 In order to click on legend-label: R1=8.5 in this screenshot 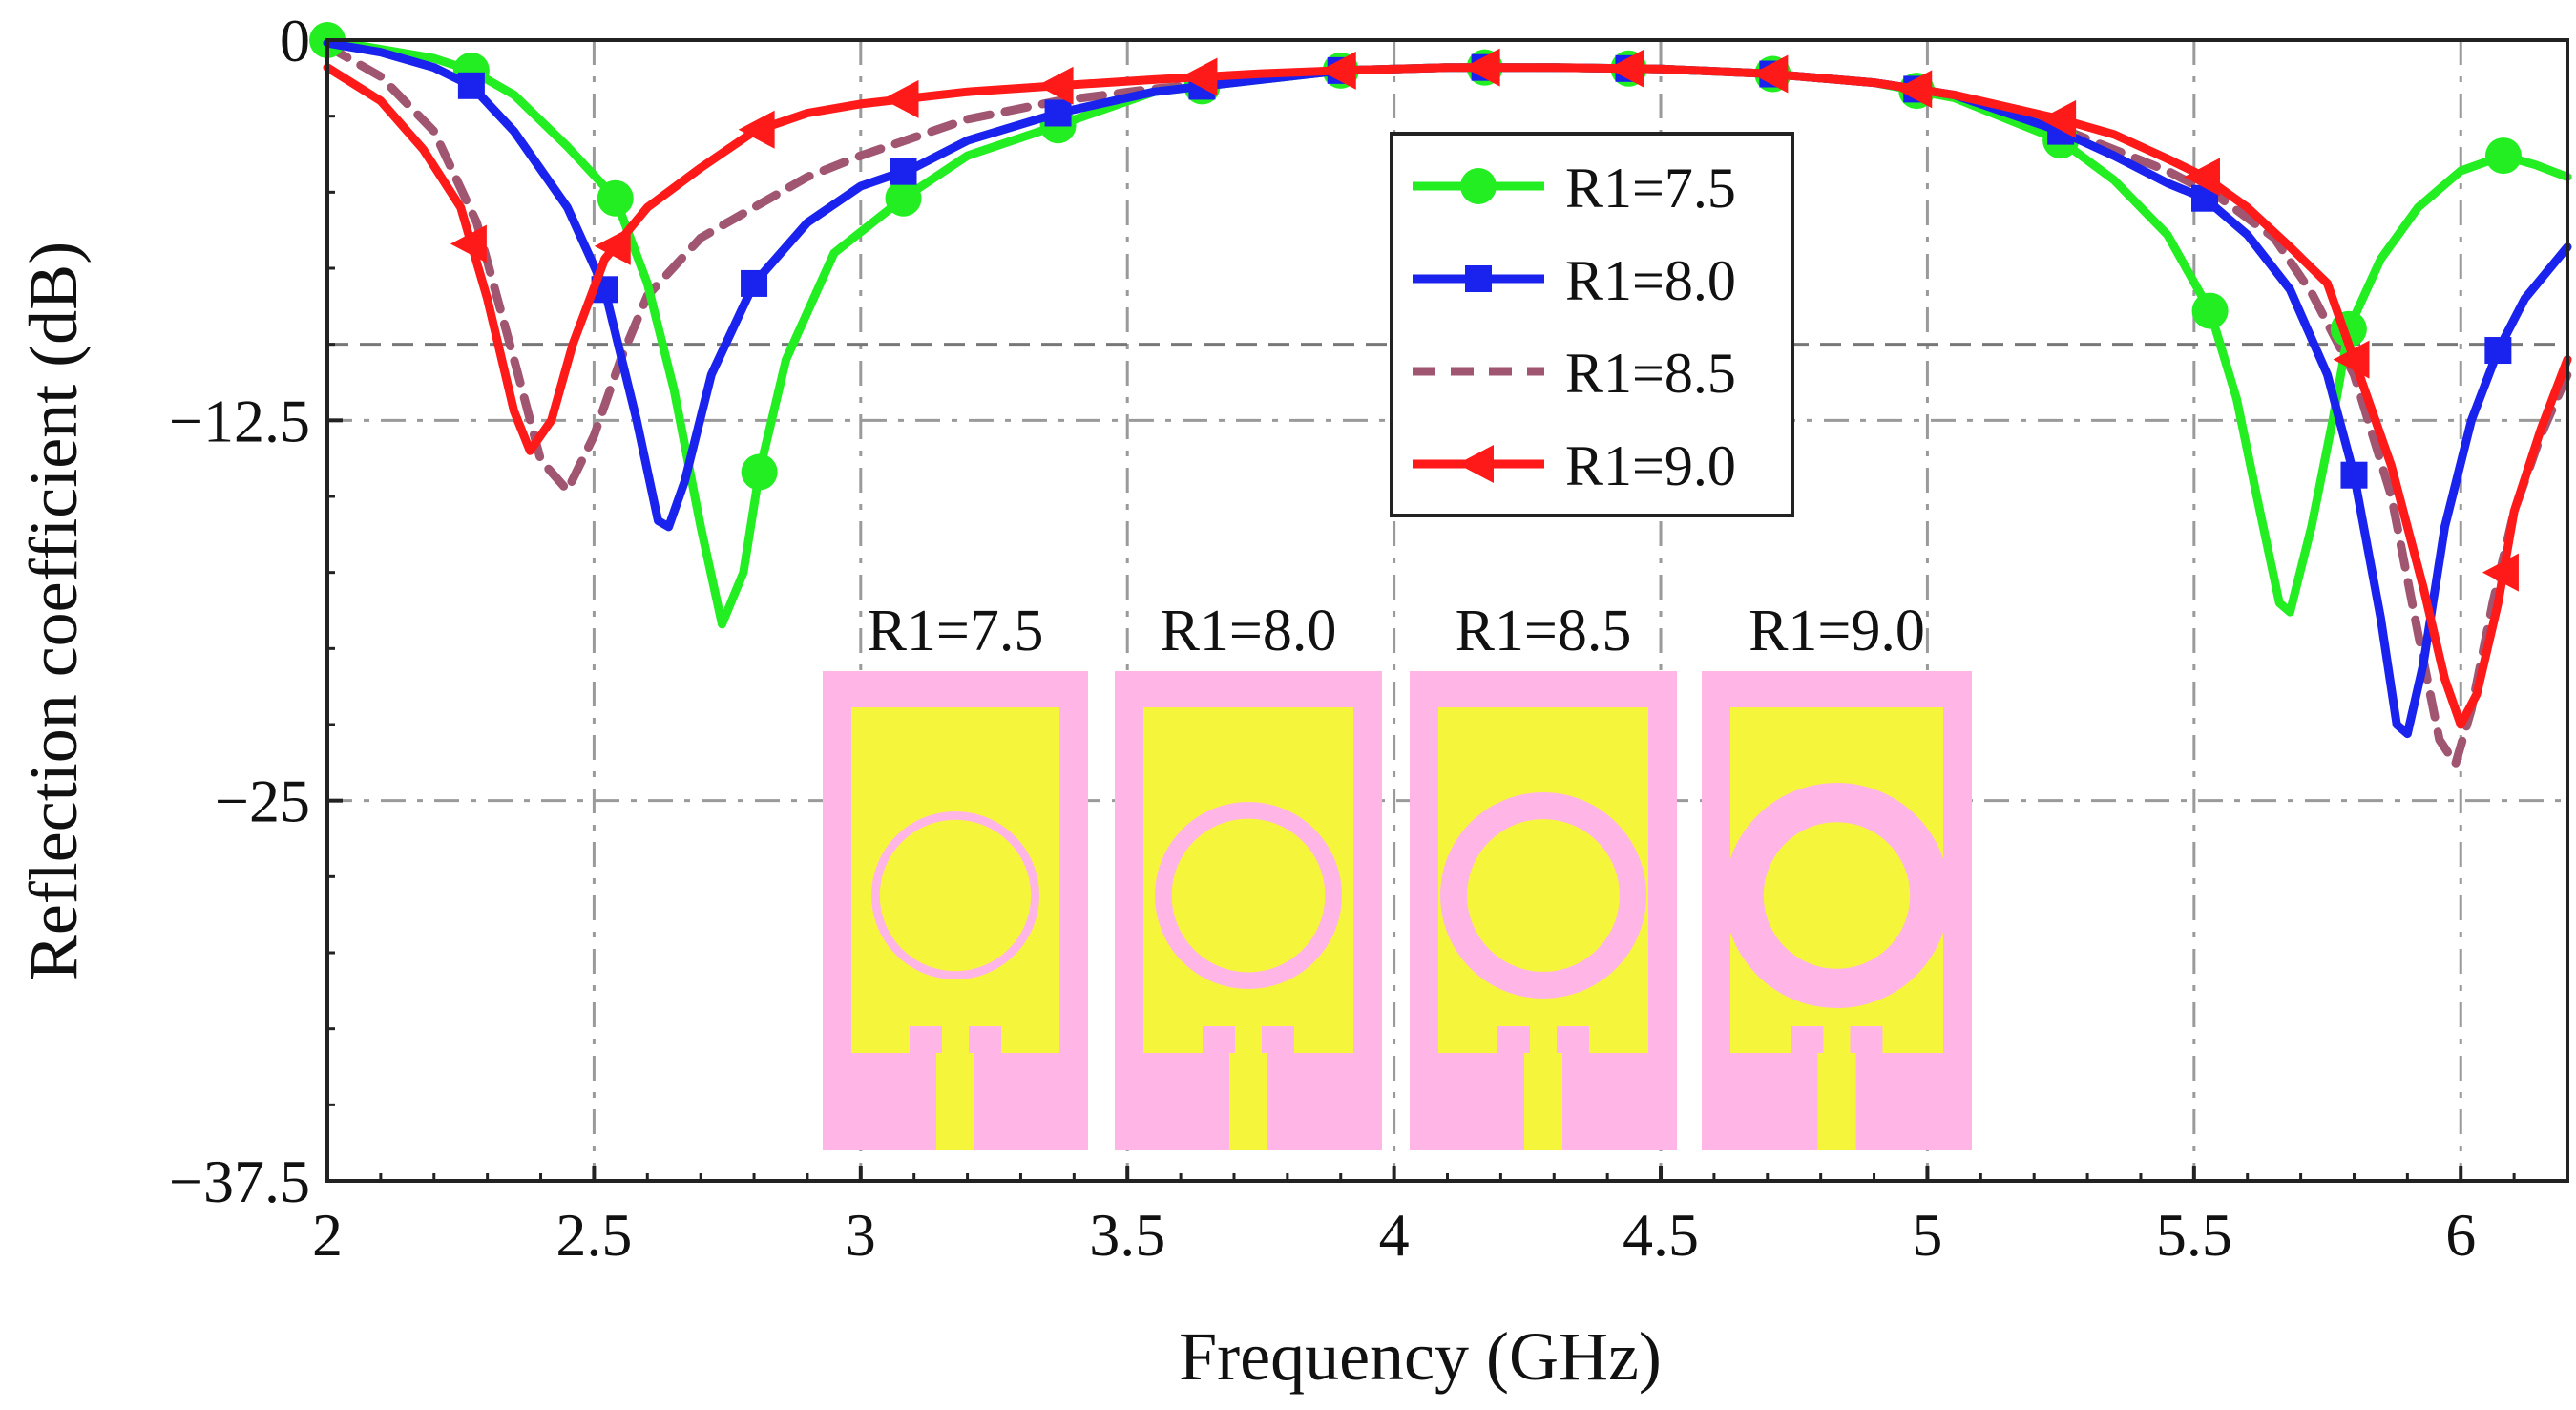, I will do `click(1650, 373)`.